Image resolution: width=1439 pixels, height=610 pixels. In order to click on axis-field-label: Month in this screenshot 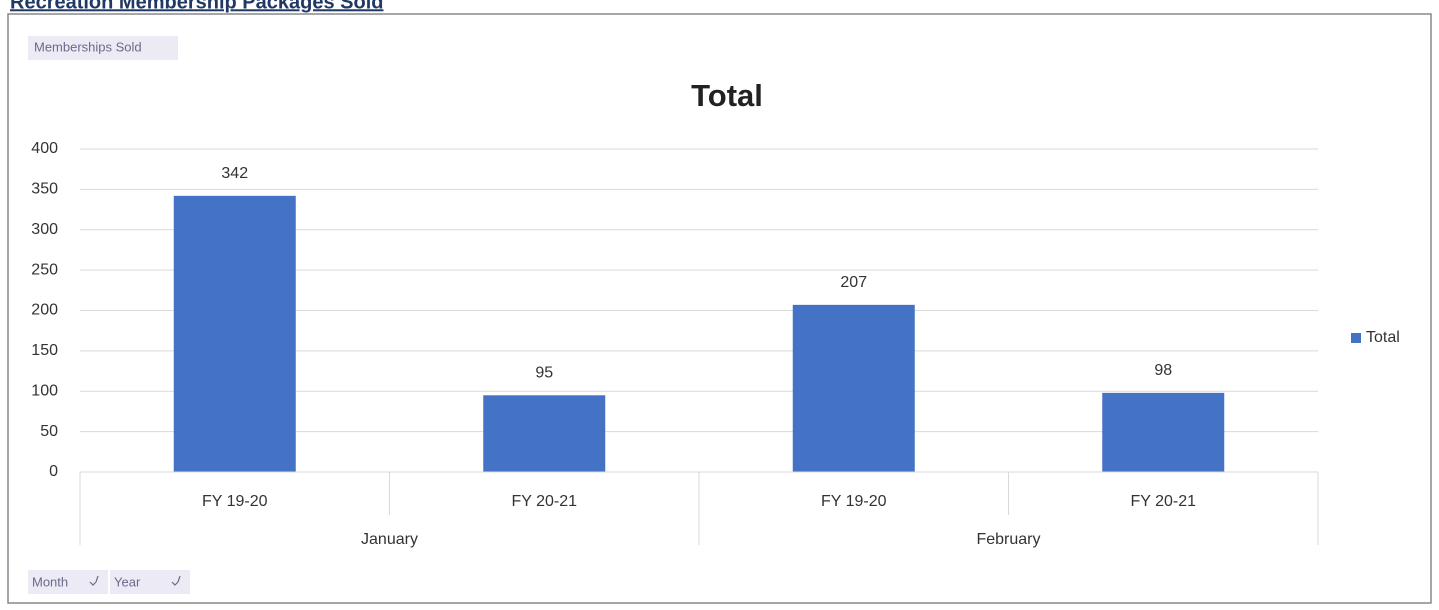, I will do `click(50, 581)`.